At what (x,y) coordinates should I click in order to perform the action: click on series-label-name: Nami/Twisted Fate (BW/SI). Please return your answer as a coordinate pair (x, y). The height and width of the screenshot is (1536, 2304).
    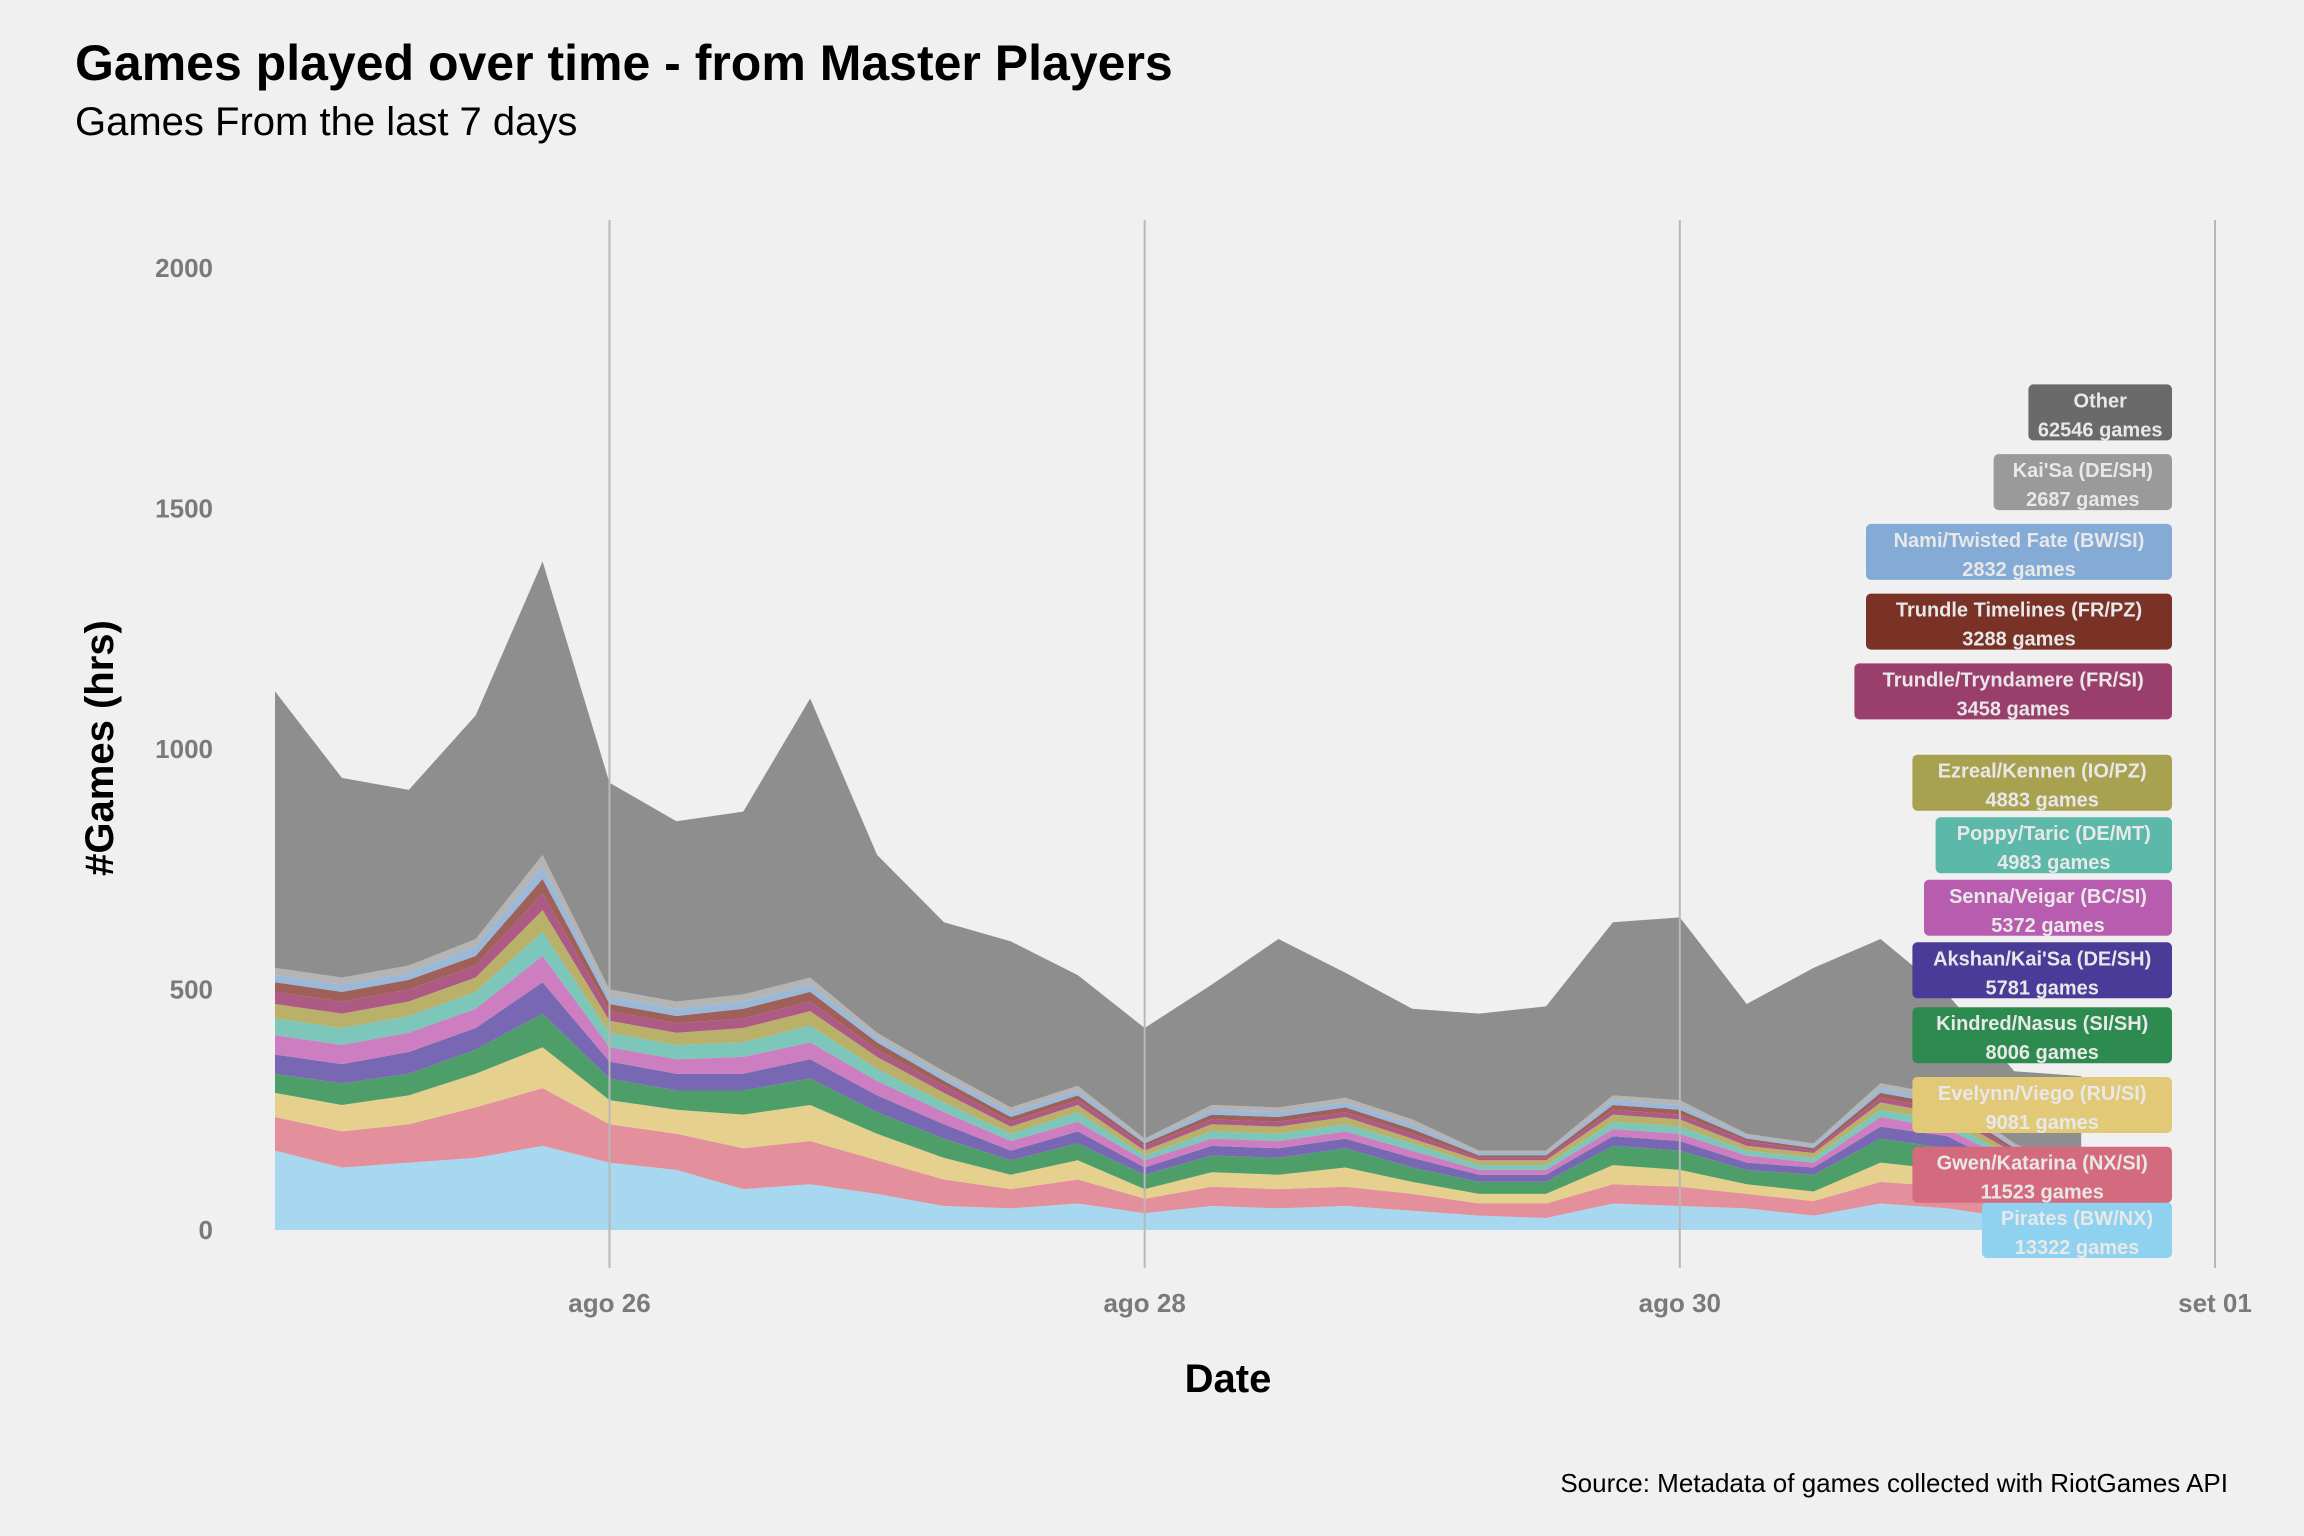
    Looking at the image, I should click on (2019, 541).